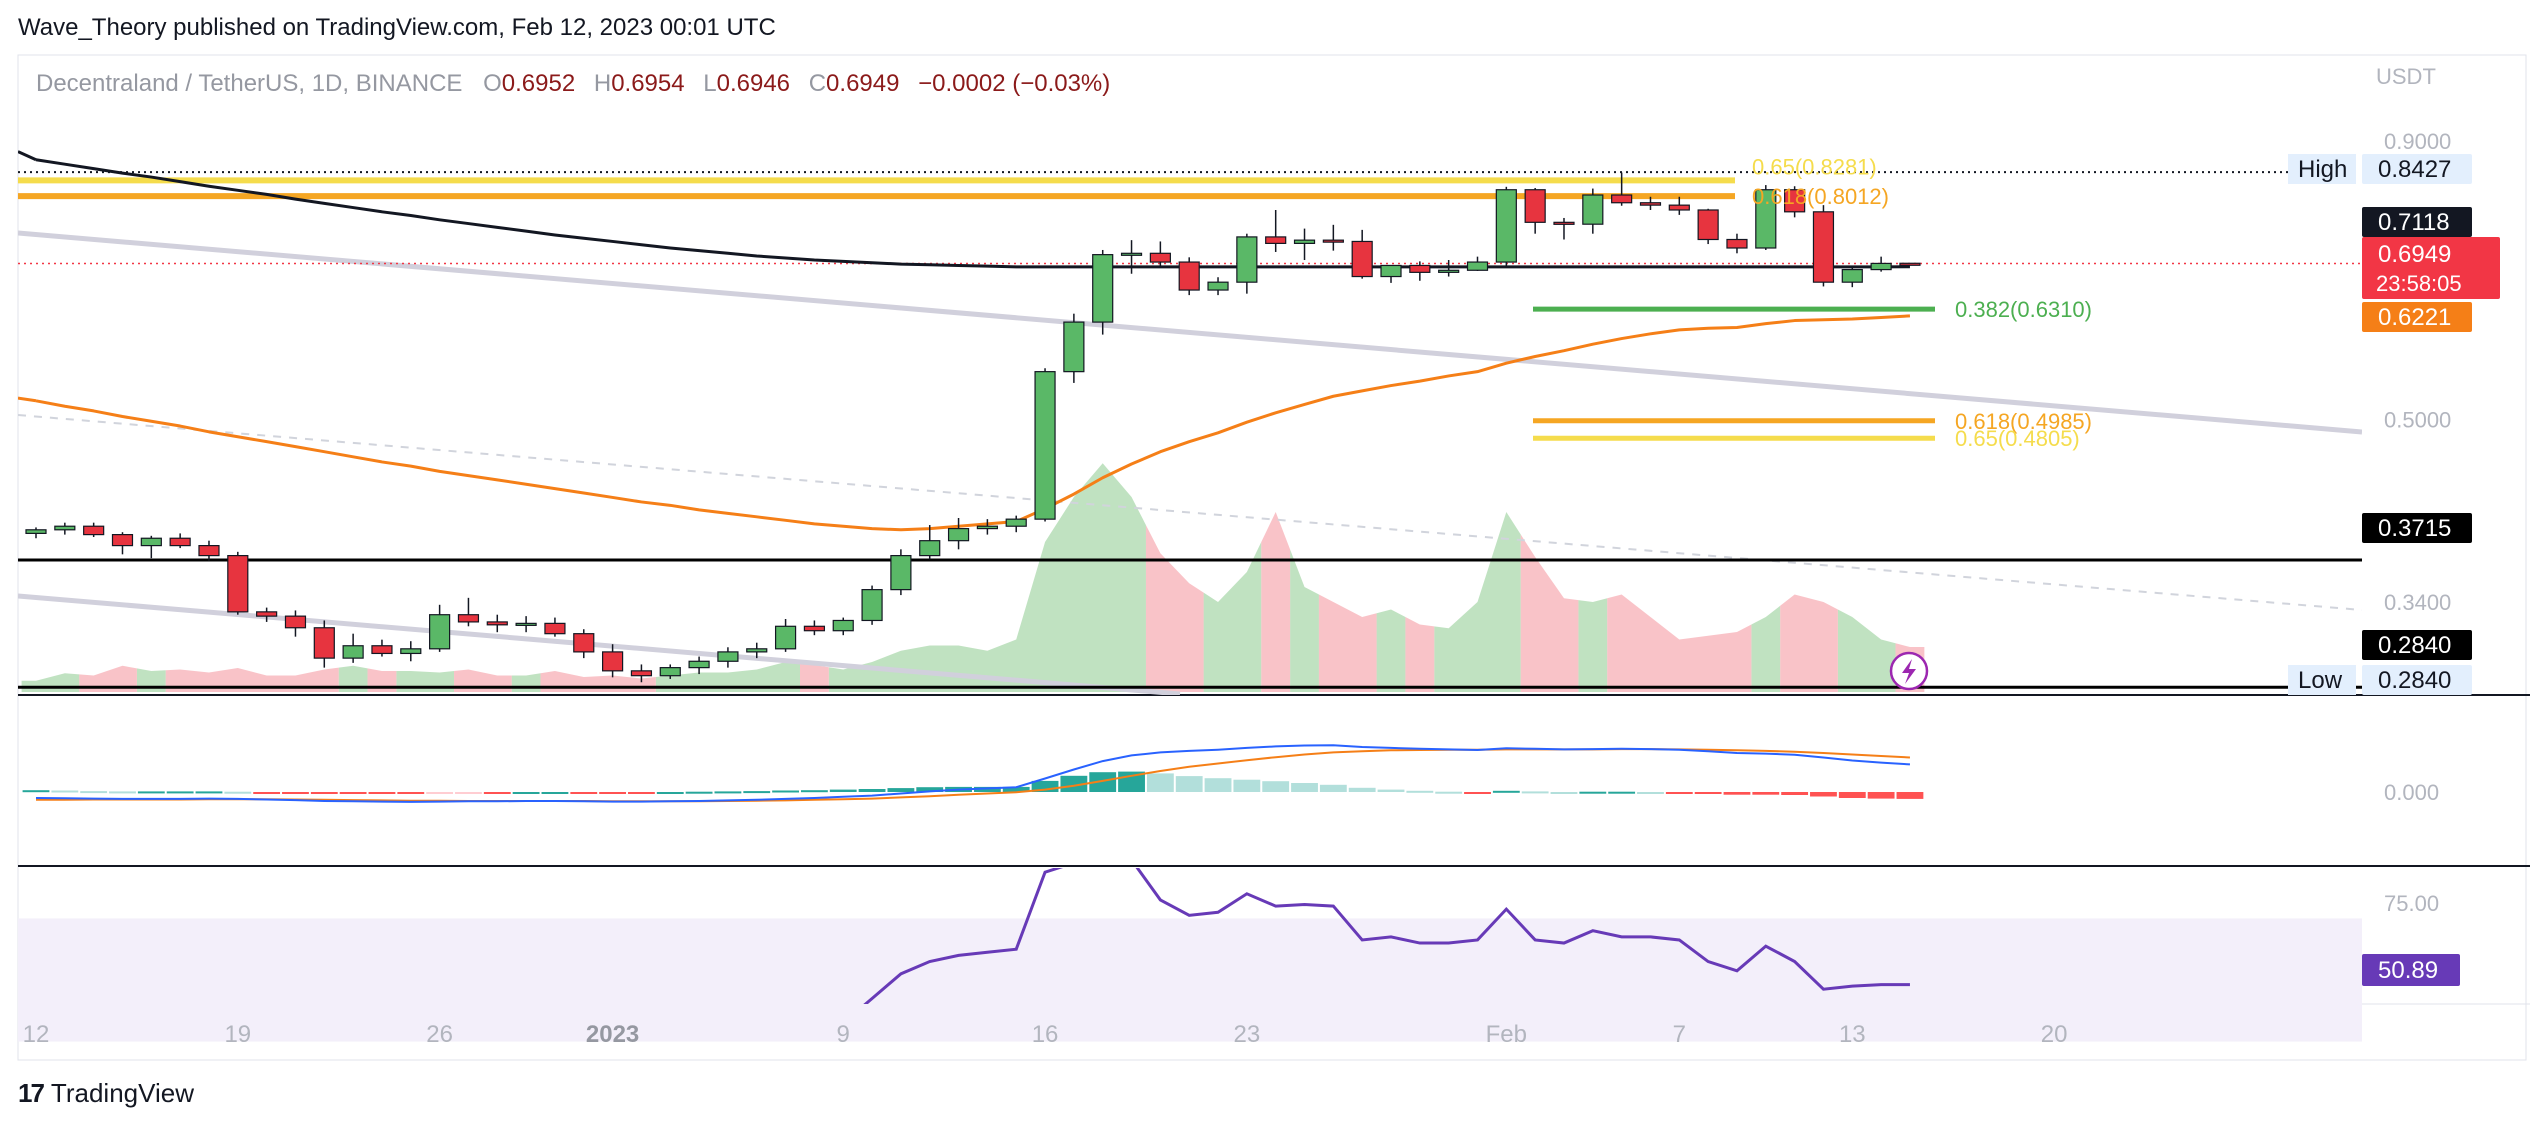 This screenshot has height=1130, width=2530. Describe the element at coordinates (122, 1093) in the screenshot. I see `footer-text: TradingView` at that location.